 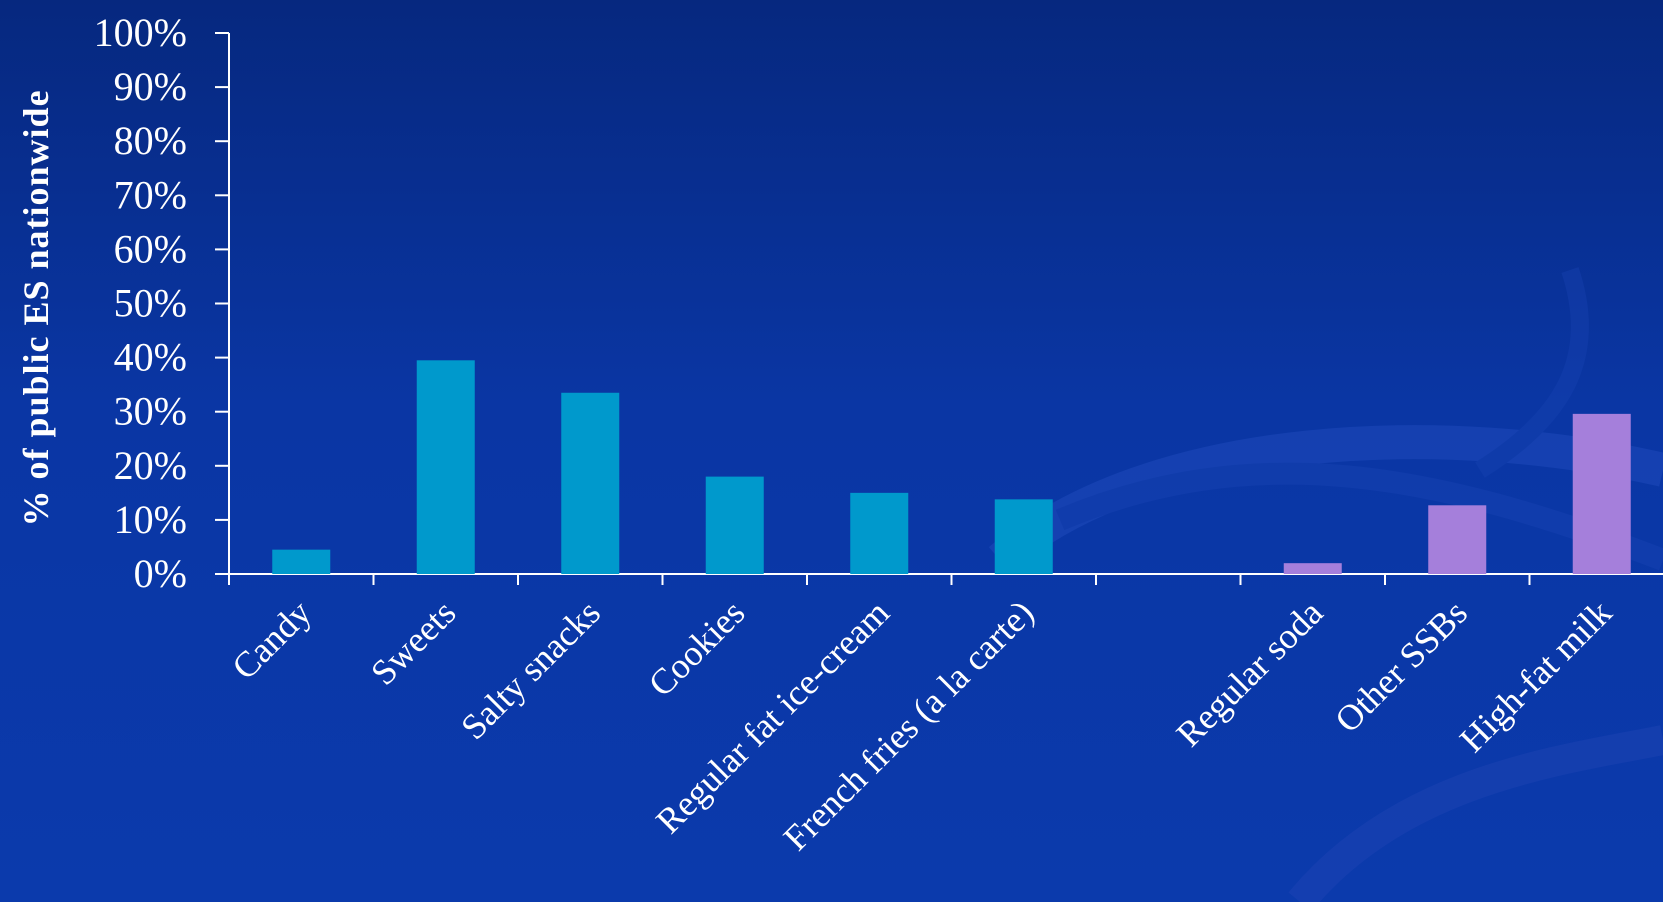 I want to click on bar-candy, so click(x=301, y=561).